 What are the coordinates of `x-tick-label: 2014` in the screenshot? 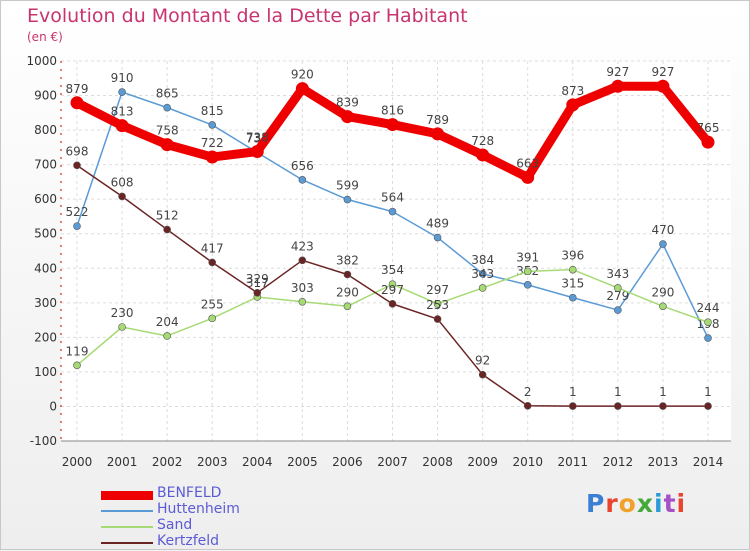 It's located at (708, 462).